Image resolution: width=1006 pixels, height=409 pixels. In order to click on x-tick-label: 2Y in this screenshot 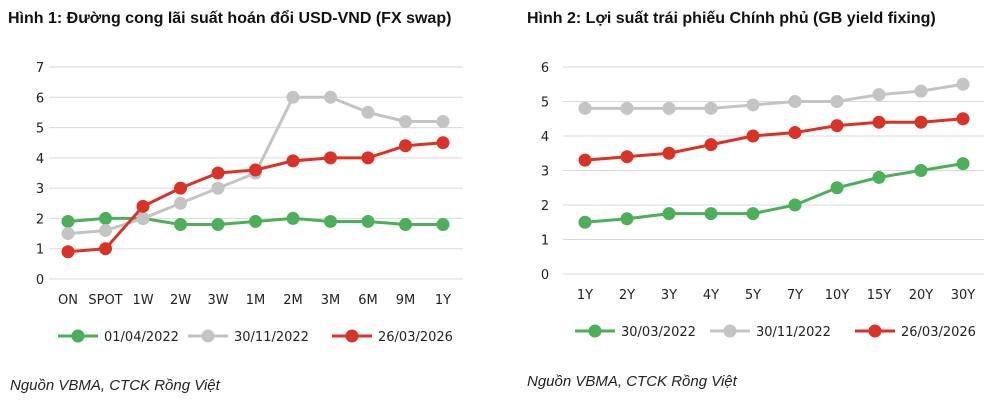, I will do `click(627, 295)`.